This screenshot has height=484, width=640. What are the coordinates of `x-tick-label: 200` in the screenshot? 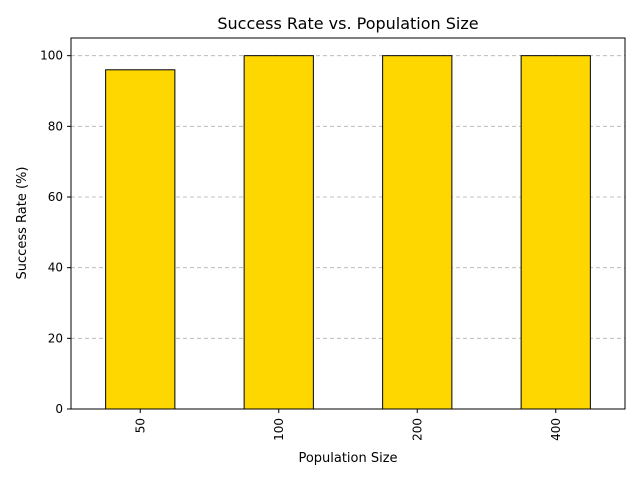 It's located at (417, 429).